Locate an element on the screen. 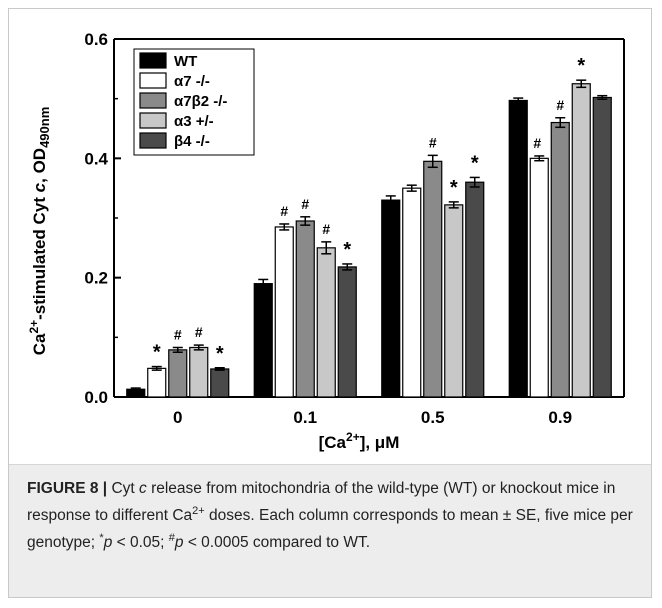  chart-legend: WT α7 -/- α7β2 -/- α3 +/- β4 -/- is located at coordinates (194, 102).